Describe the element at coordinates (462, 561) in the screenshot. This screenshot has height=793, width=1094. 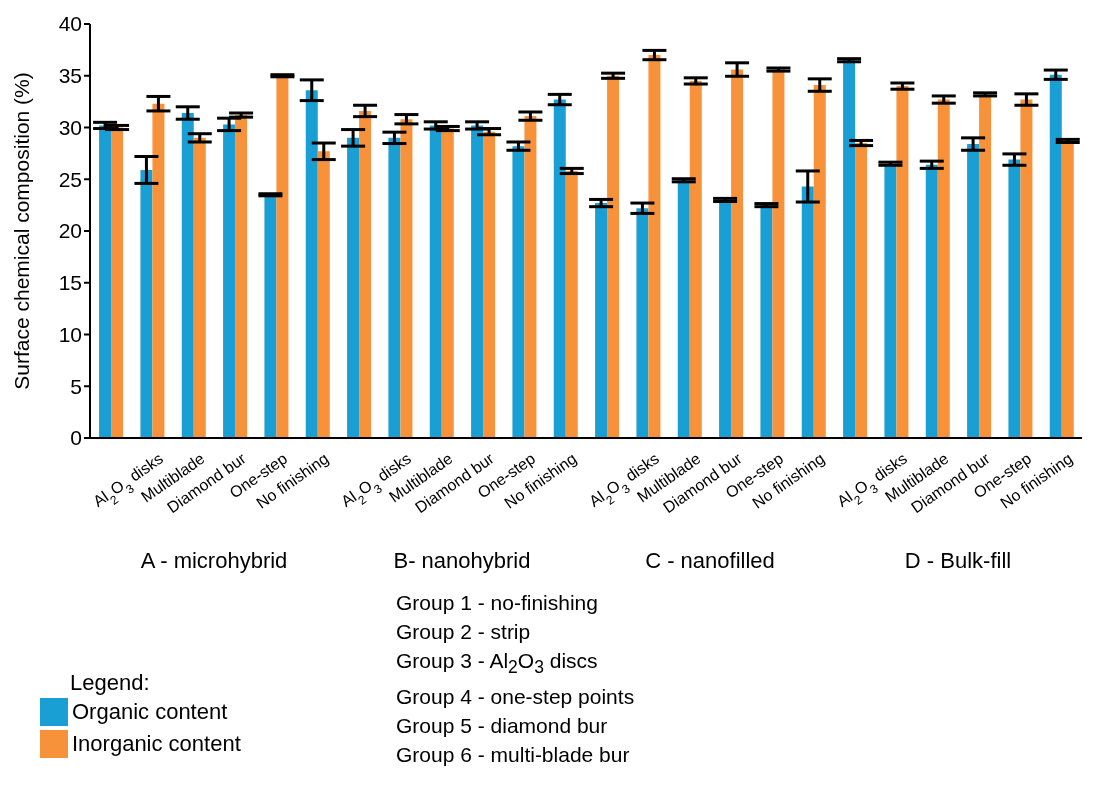
I see `text: B- nanohybrid` at that location.